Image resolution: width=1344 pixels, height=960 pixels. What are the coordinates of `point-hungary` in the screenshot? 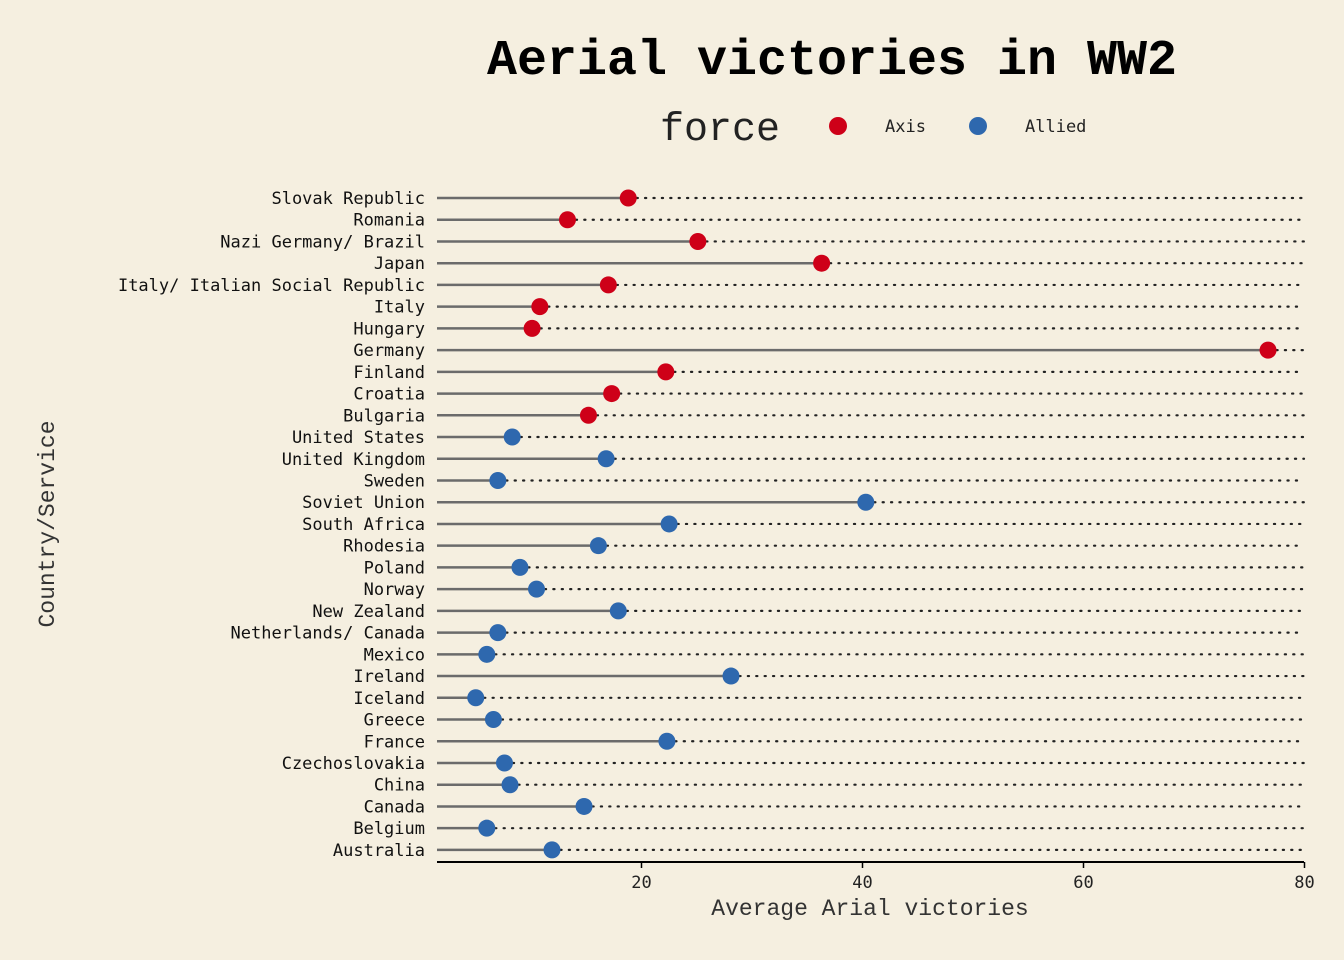 It's located at (532, 328).